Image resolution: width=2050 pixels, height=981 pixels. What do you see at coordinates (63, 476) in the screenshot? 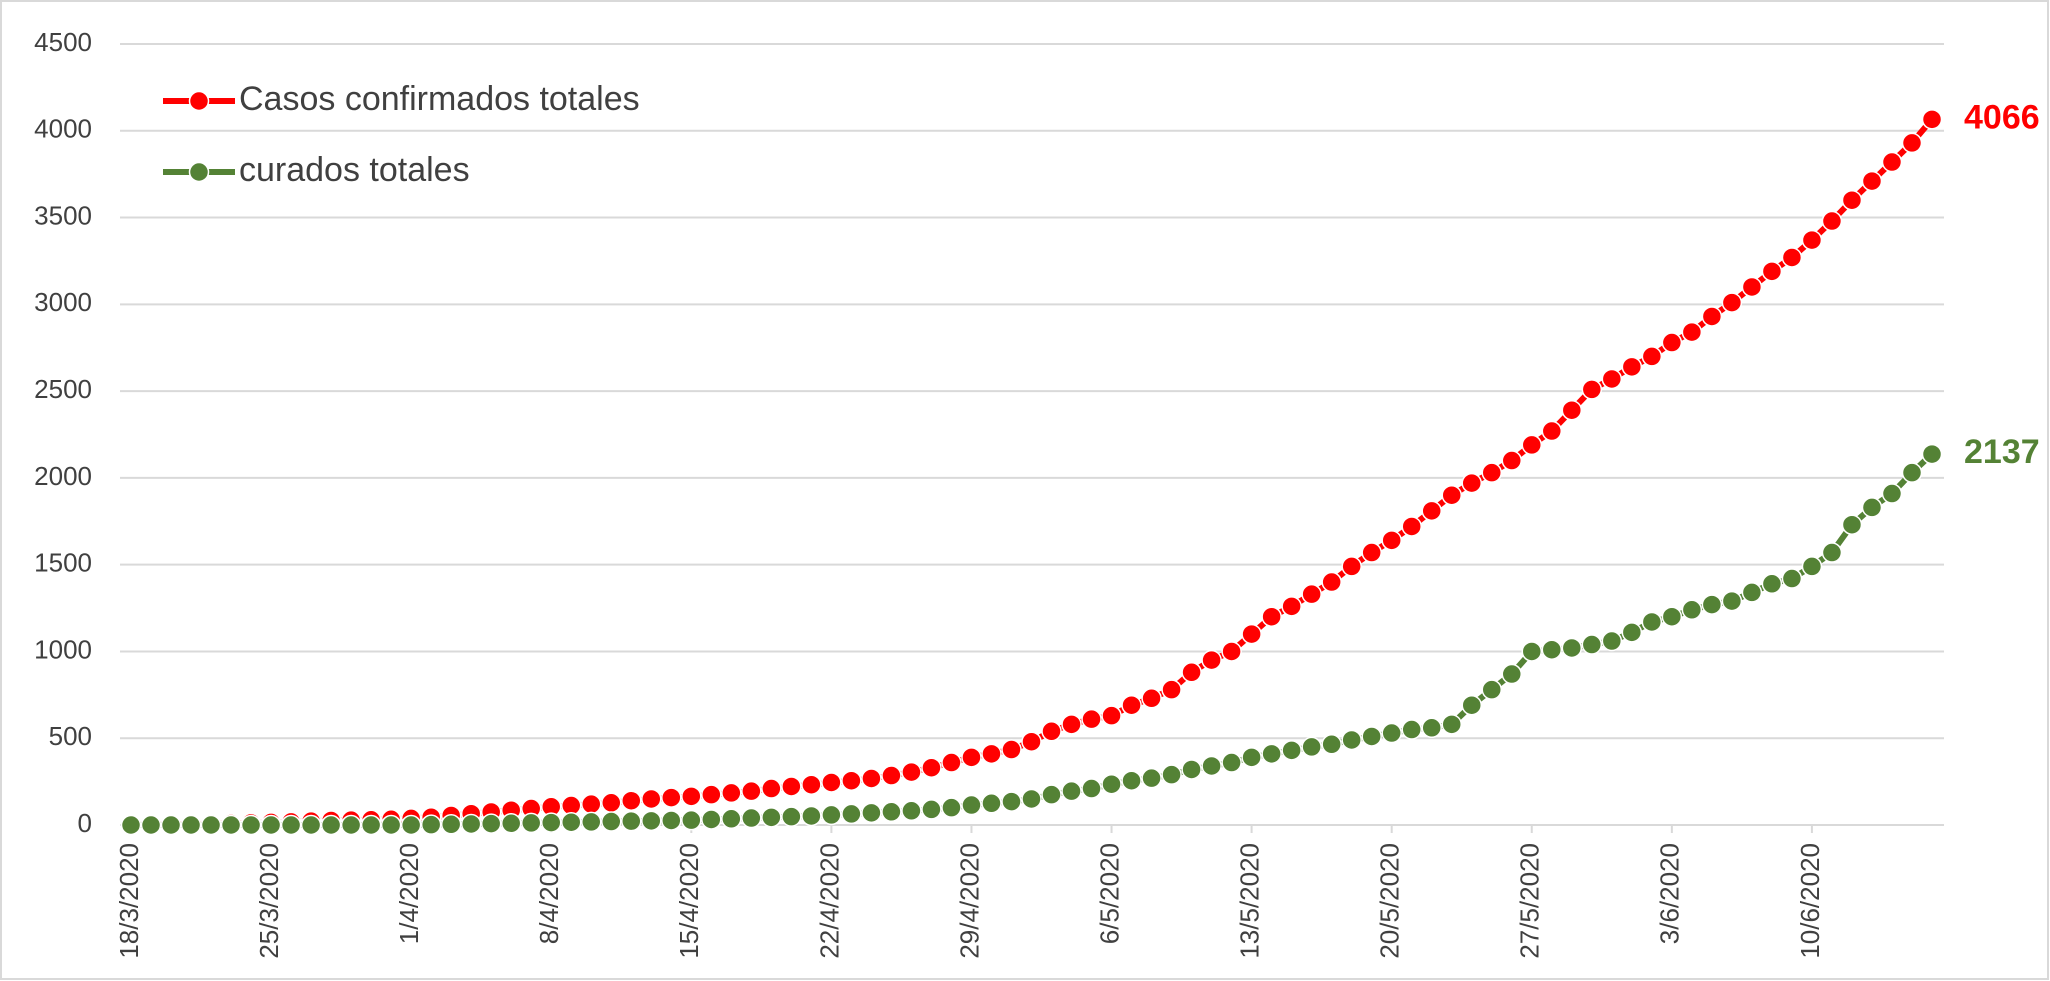
I see `y-tick-label: 2000` at bounding box center [63, 476].